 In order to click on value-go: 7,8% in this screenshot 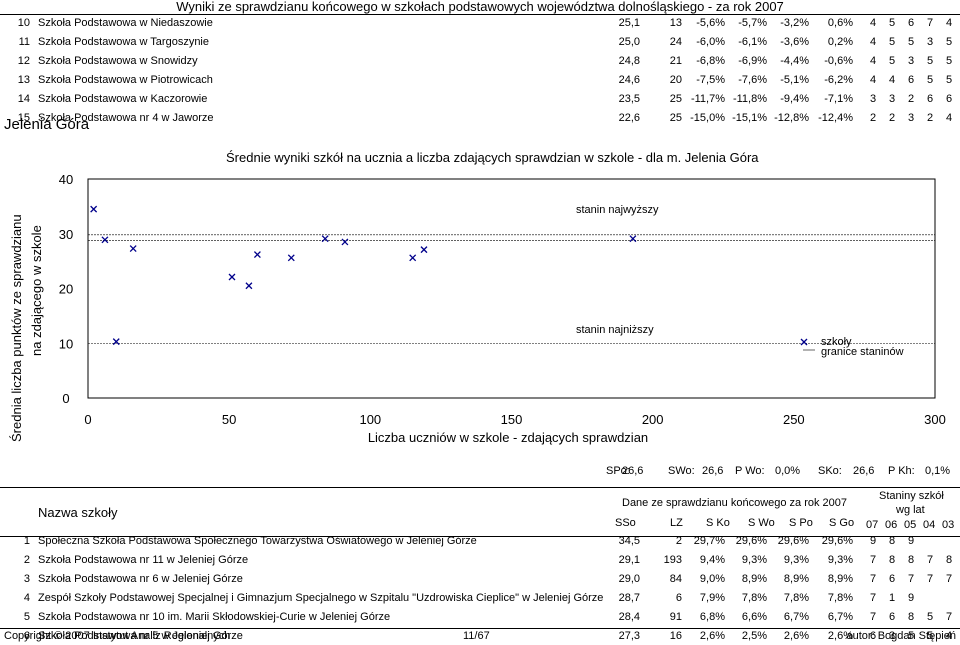, I will do `click(840, 598)`.